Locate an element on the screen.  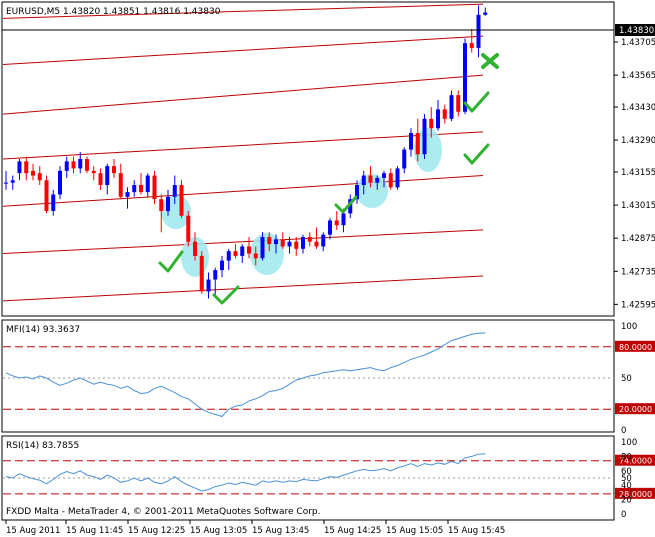
indicator-tick-label: 60 is located at coordinates (626, 472).